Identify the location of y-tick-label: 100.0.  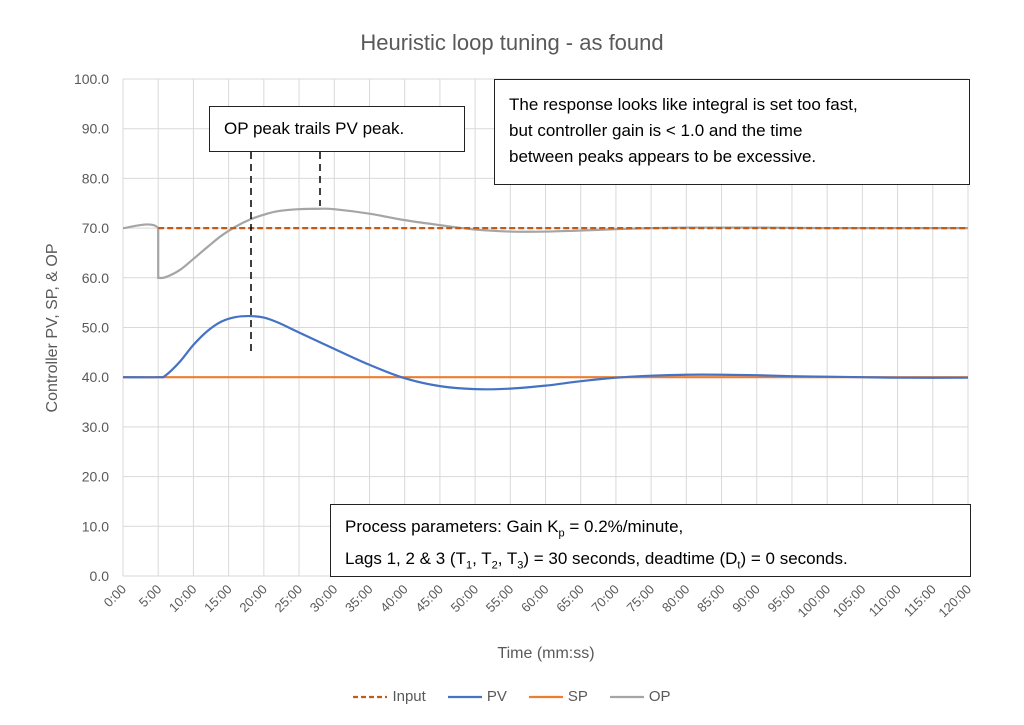
(91, 79).